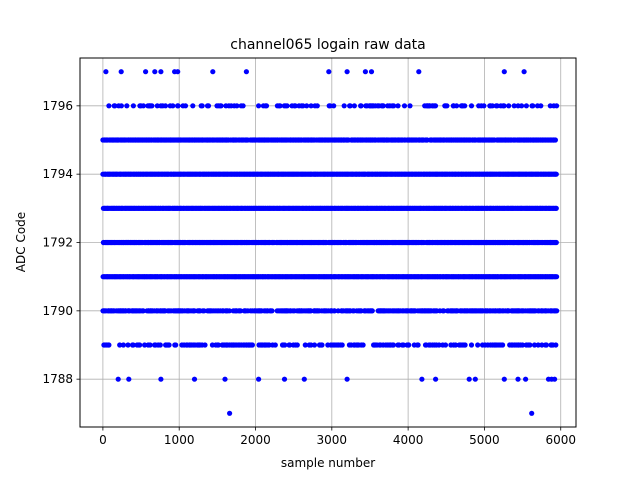 The height and width of the screenshot is (480, 640). Describe the element at coordinates (408, 440) in the screenshot. I see `x-tick-label: 4000` at that location.